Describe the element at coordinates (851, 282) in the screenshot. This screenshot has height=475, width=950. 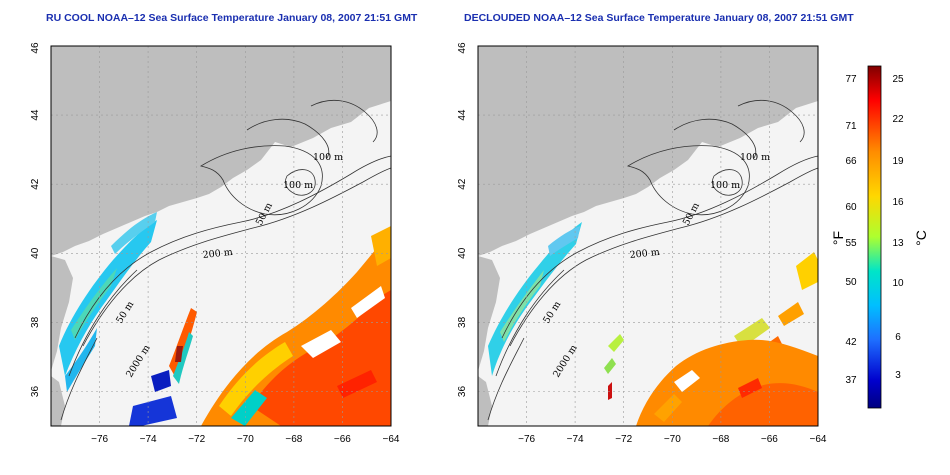
I see `fahrenheit-tick: 50` at that location.